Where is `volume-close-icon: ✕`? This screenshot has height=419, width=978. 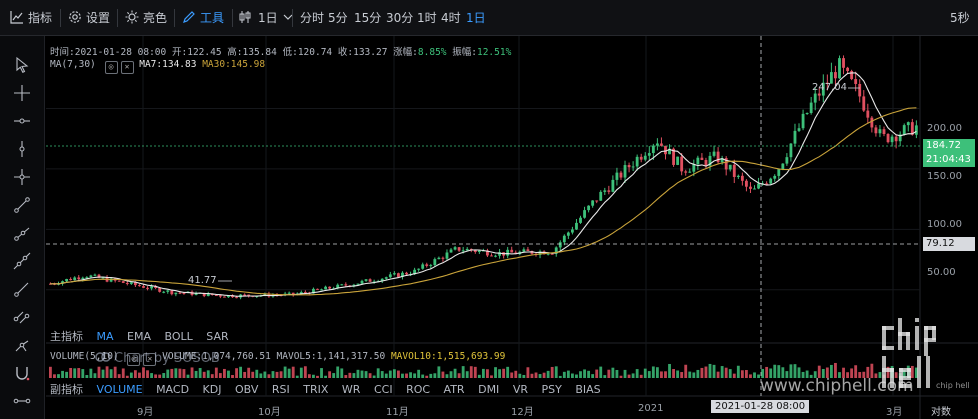
volume-close-icon: ✕ is located at coordinates (150, 359).